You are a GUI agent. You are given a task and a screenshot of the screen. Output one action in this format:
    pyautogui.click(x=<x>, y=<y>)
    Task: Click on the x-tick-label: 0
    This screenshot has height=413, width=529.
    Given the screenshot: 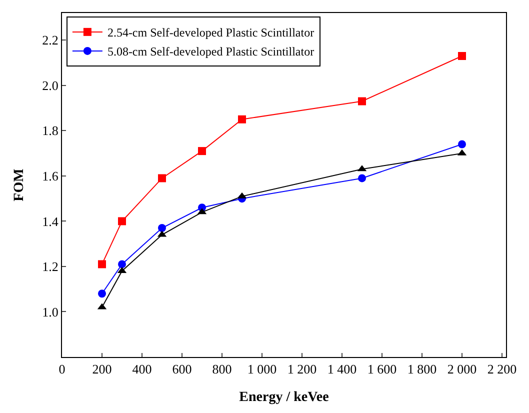 What is the action you would take?
    pyautogui.click(x=62, y=369)
    